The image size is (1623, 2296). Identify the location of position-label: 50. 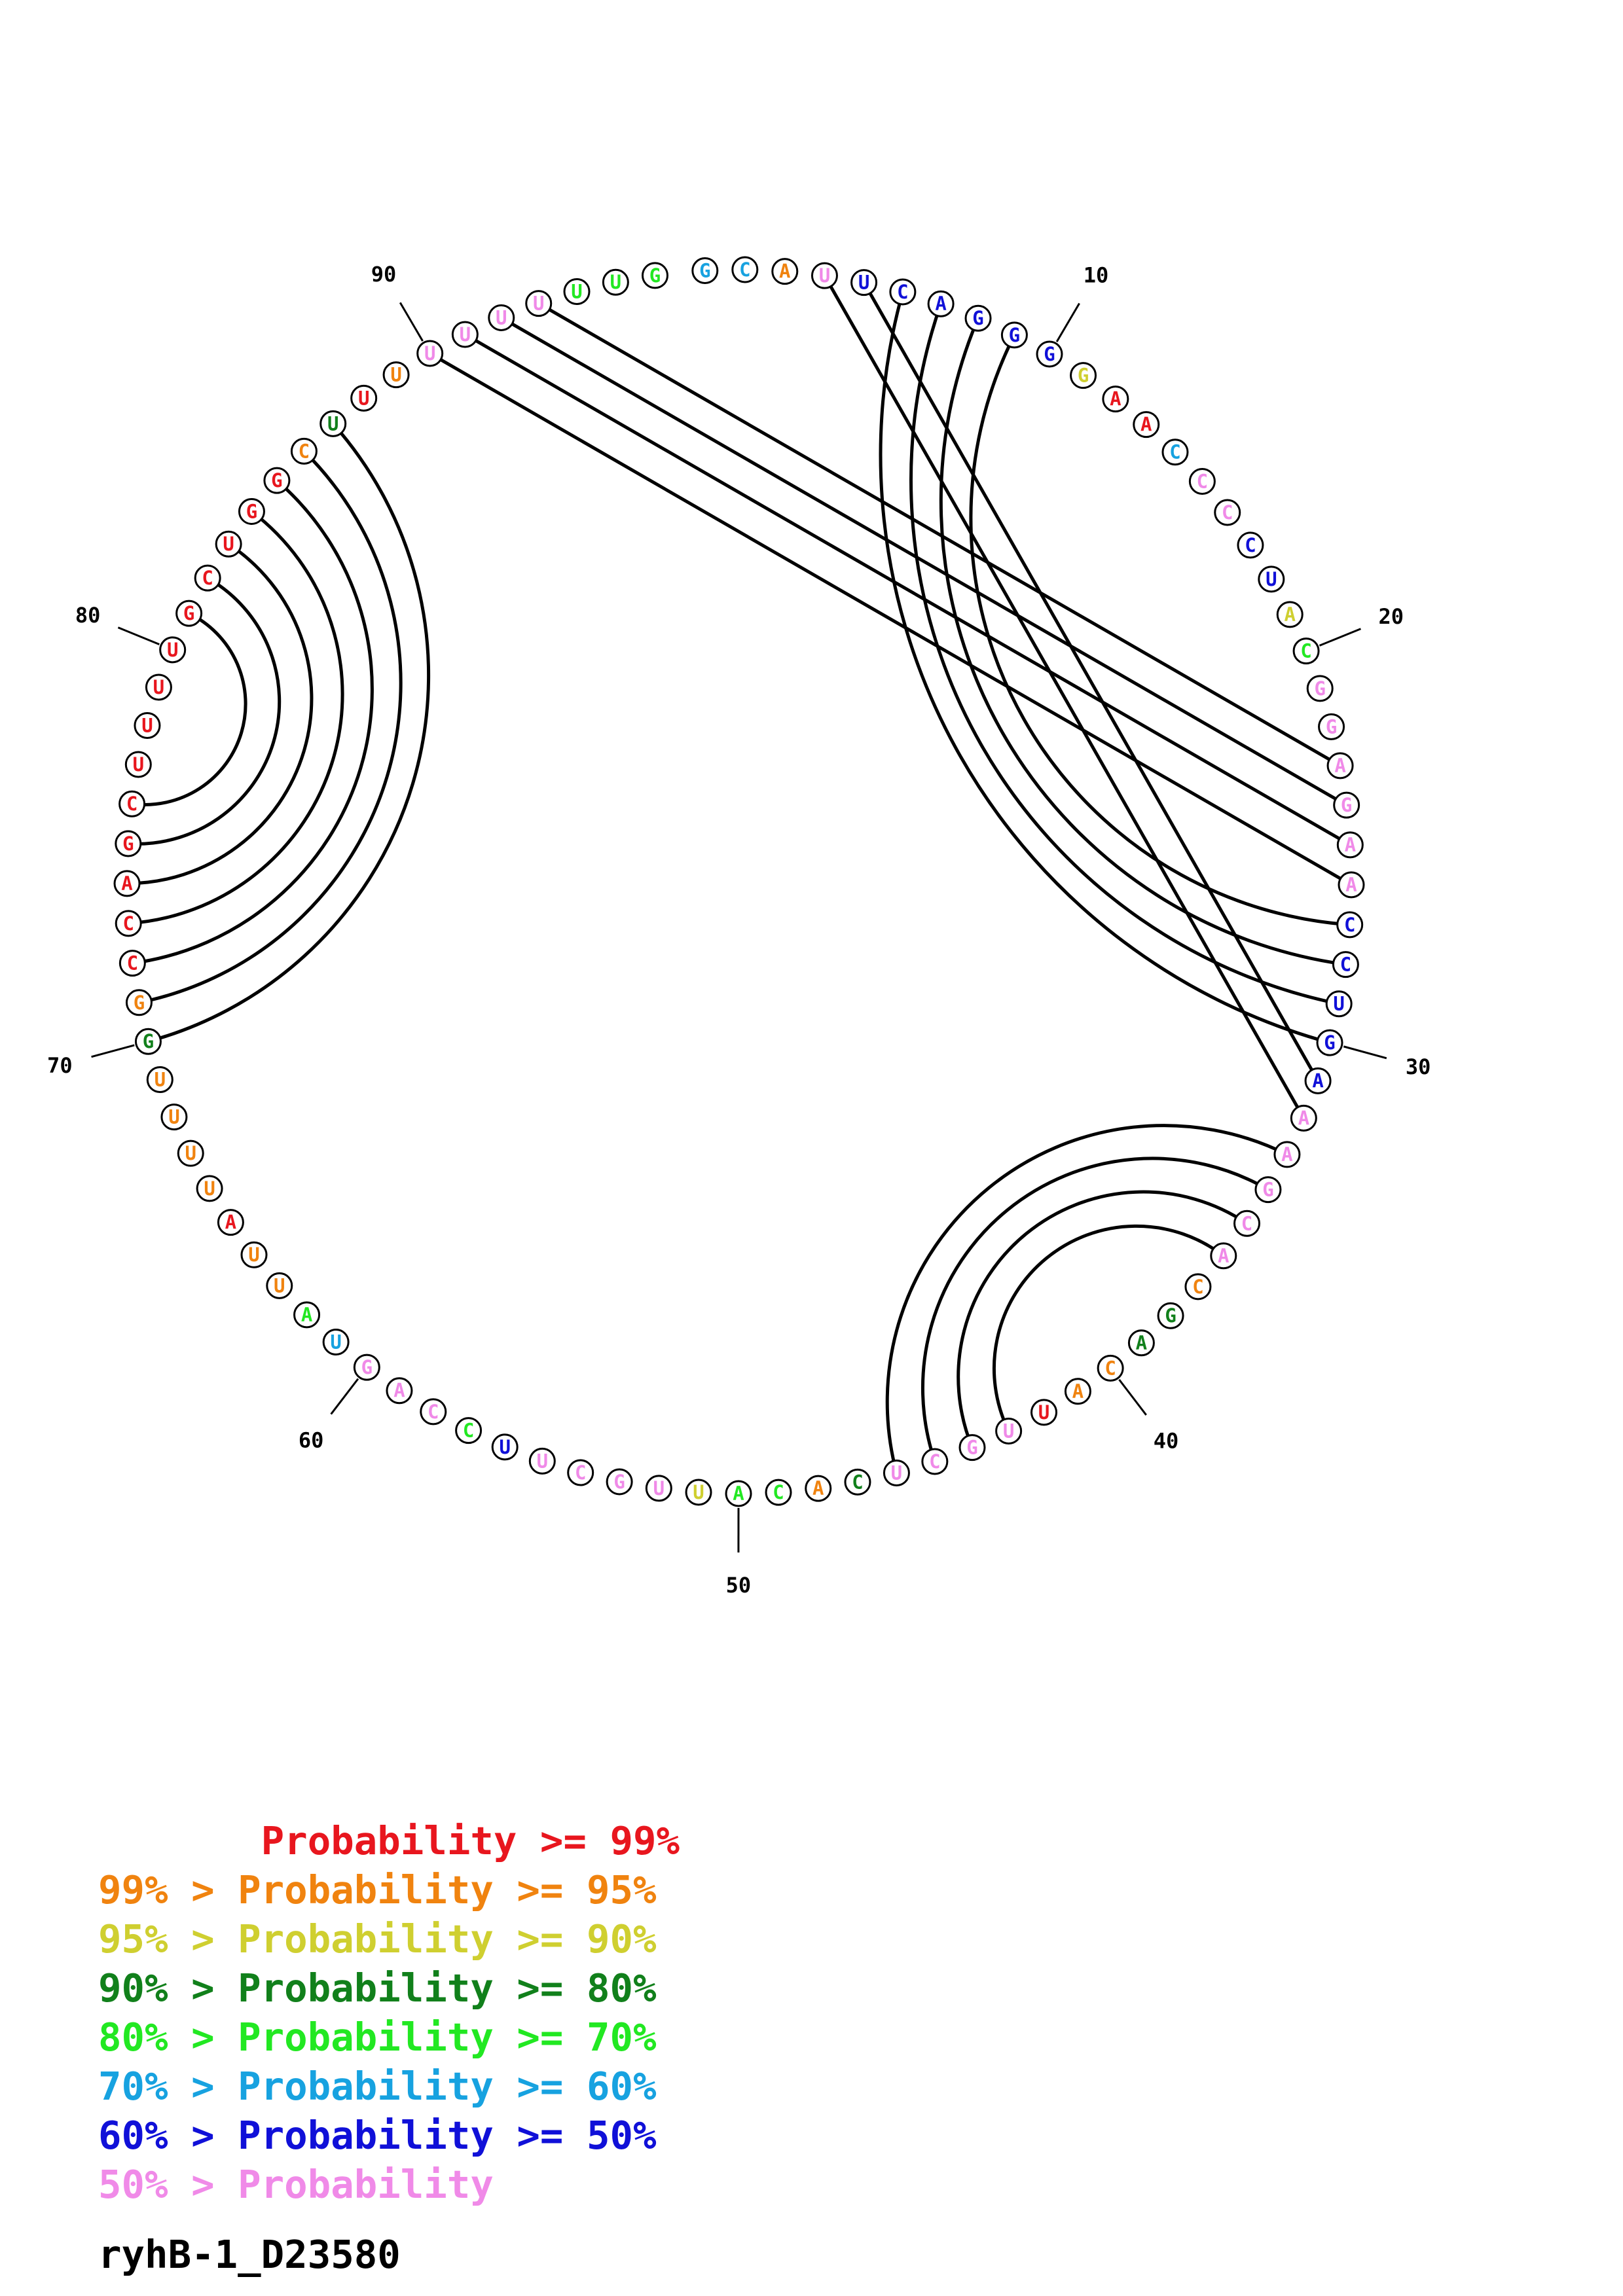
(739, 1585).